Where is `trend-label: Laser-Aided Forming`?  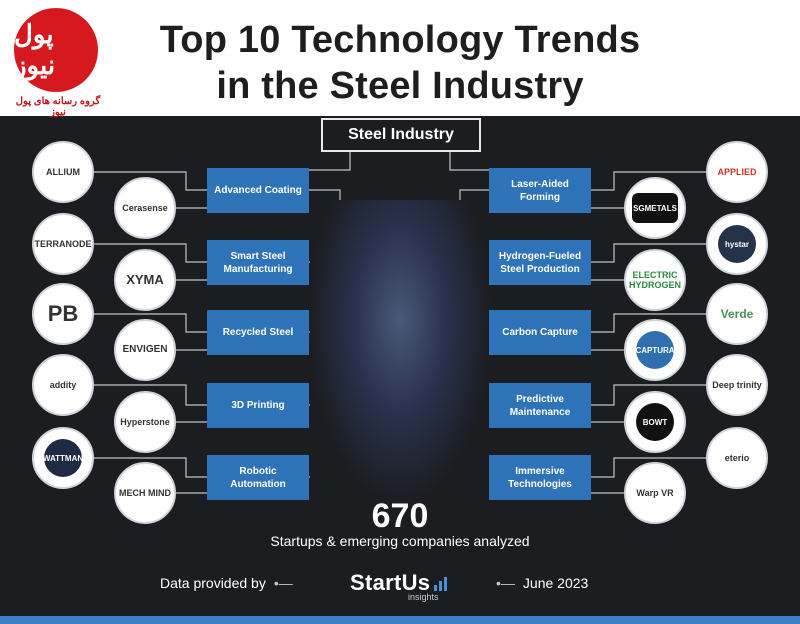 trend-label: Laser-Aided Forming is located at coordinates (540, 190).